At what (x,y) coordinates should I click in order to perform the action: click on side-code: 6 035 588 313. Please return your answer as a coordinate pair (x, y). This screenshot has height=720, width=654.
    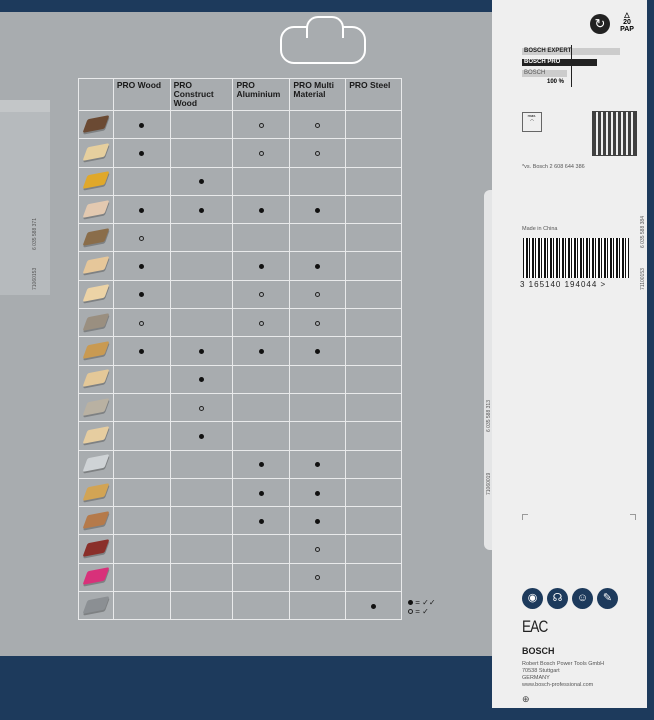
    Looking at the image, I should click on (489, 416).